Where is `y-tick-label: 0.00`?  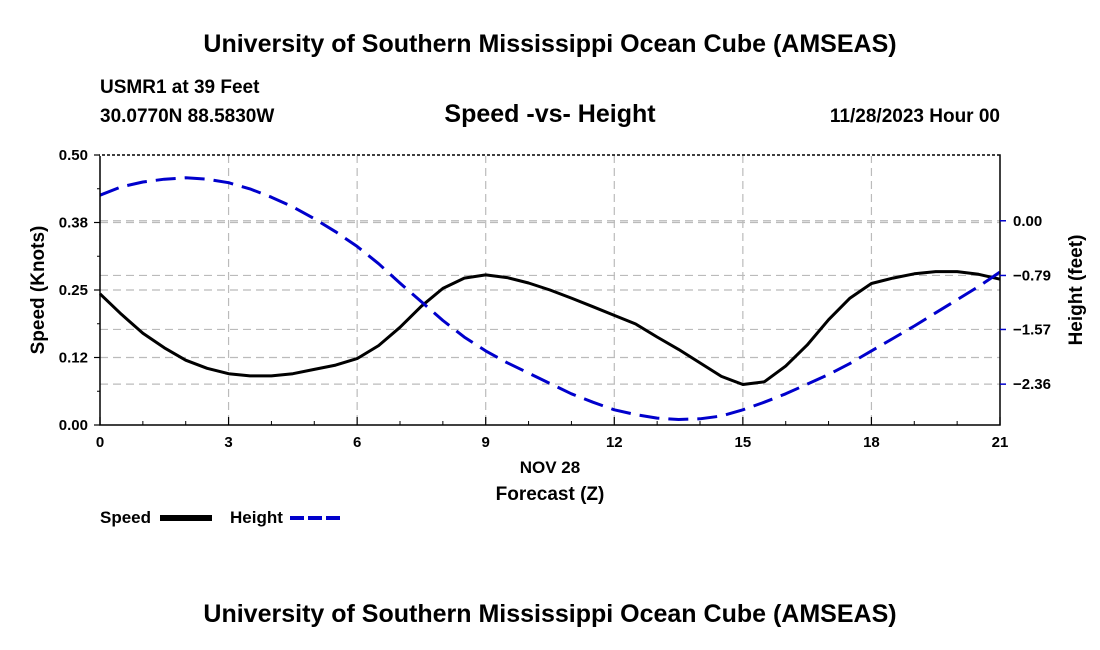 y-tick-label: 0.00 is located at coordinates (73, 425).